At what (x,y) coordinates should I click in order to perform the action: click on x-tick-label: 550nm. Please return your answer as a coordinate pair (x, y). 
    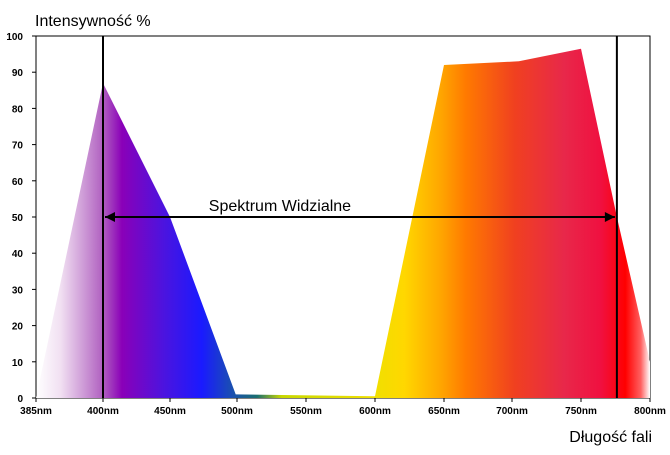
    Looking at the image, I should click on (306, 411).